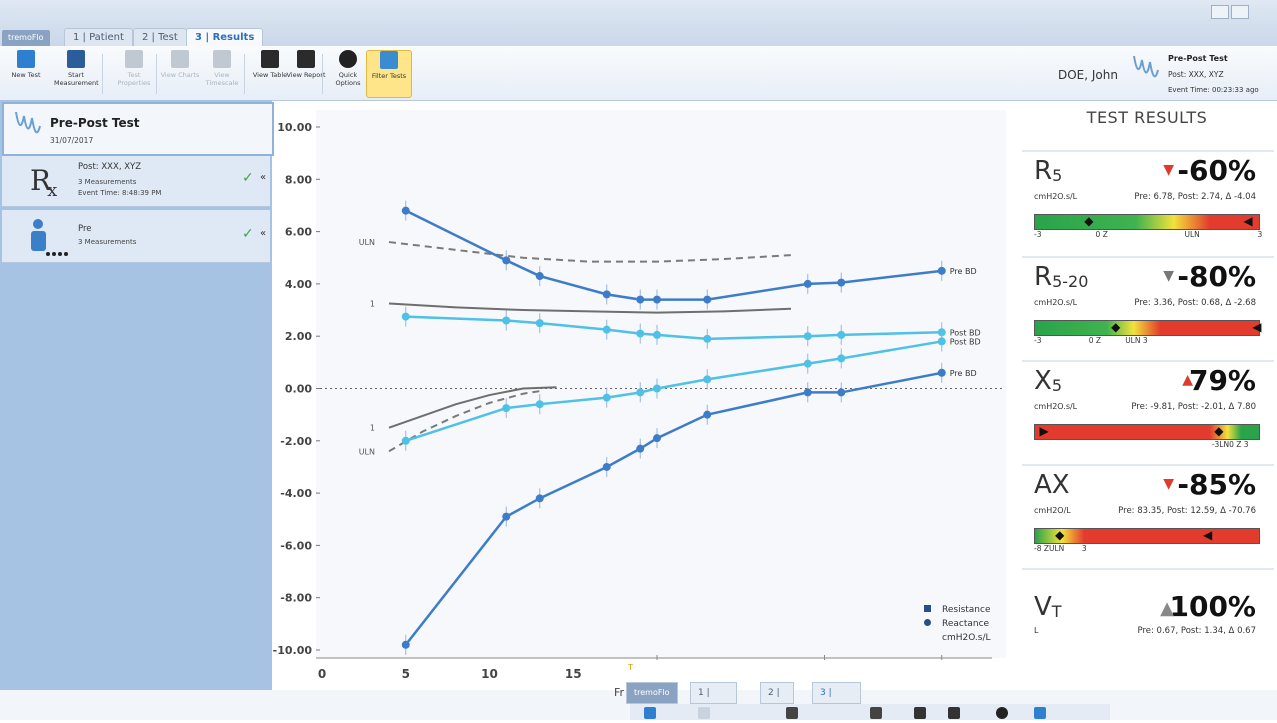  What do you see at coordinates (372, 304) in the screenshot?
I see `reference-line-label: 1` at bounding box center [372, 304].